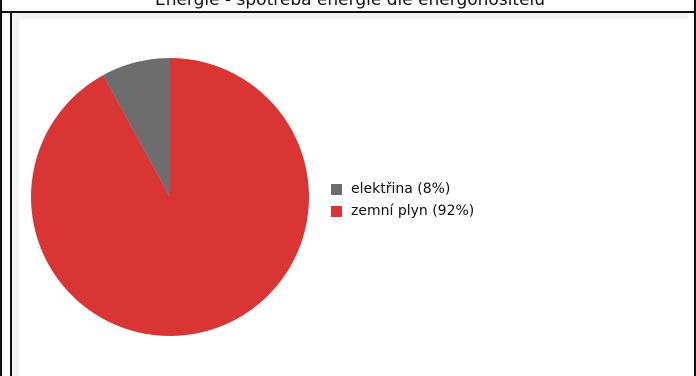 This screenshot has height=376, width=696. Describe the element at coordinates (336, 211) in the screenshot. I see `legend-swatch-natural-gas` at that location.